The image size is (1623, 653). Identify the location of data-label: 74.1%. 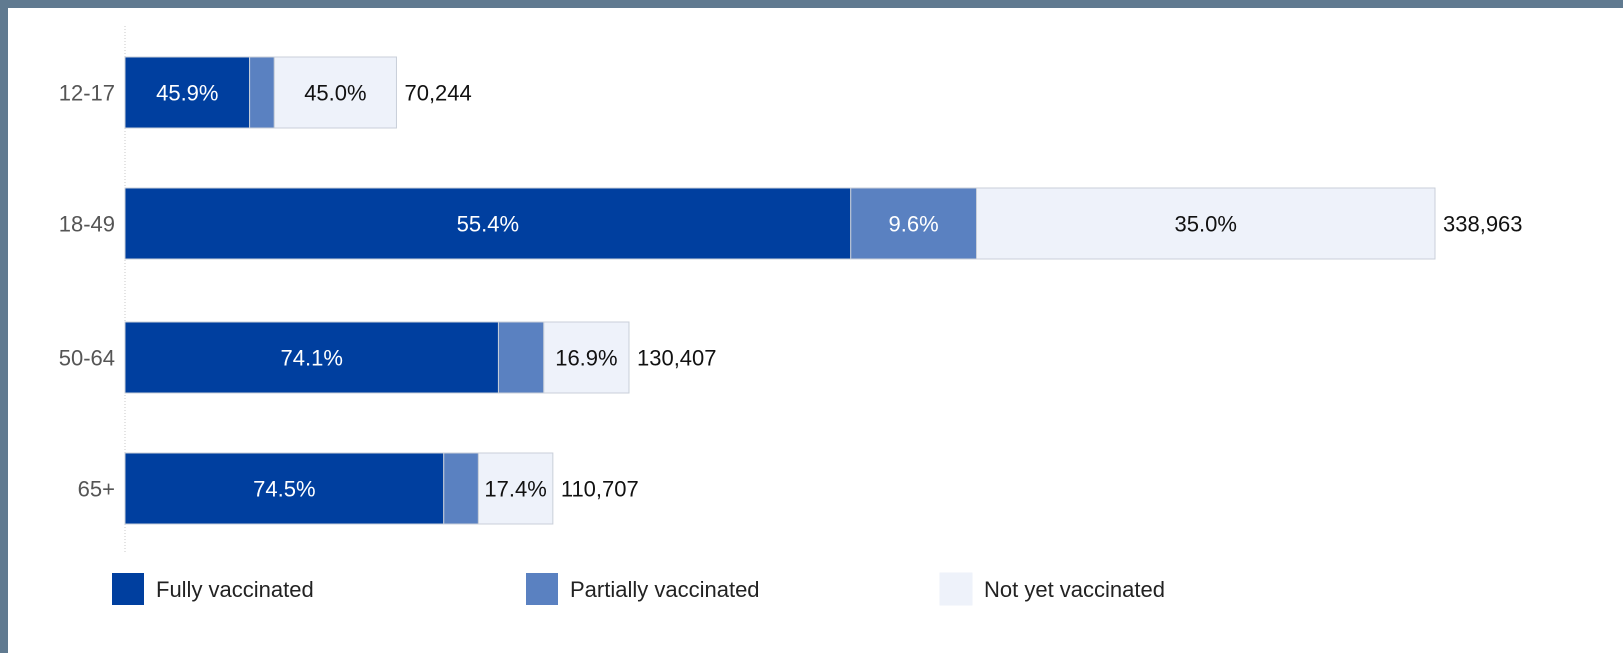
(312, 358).